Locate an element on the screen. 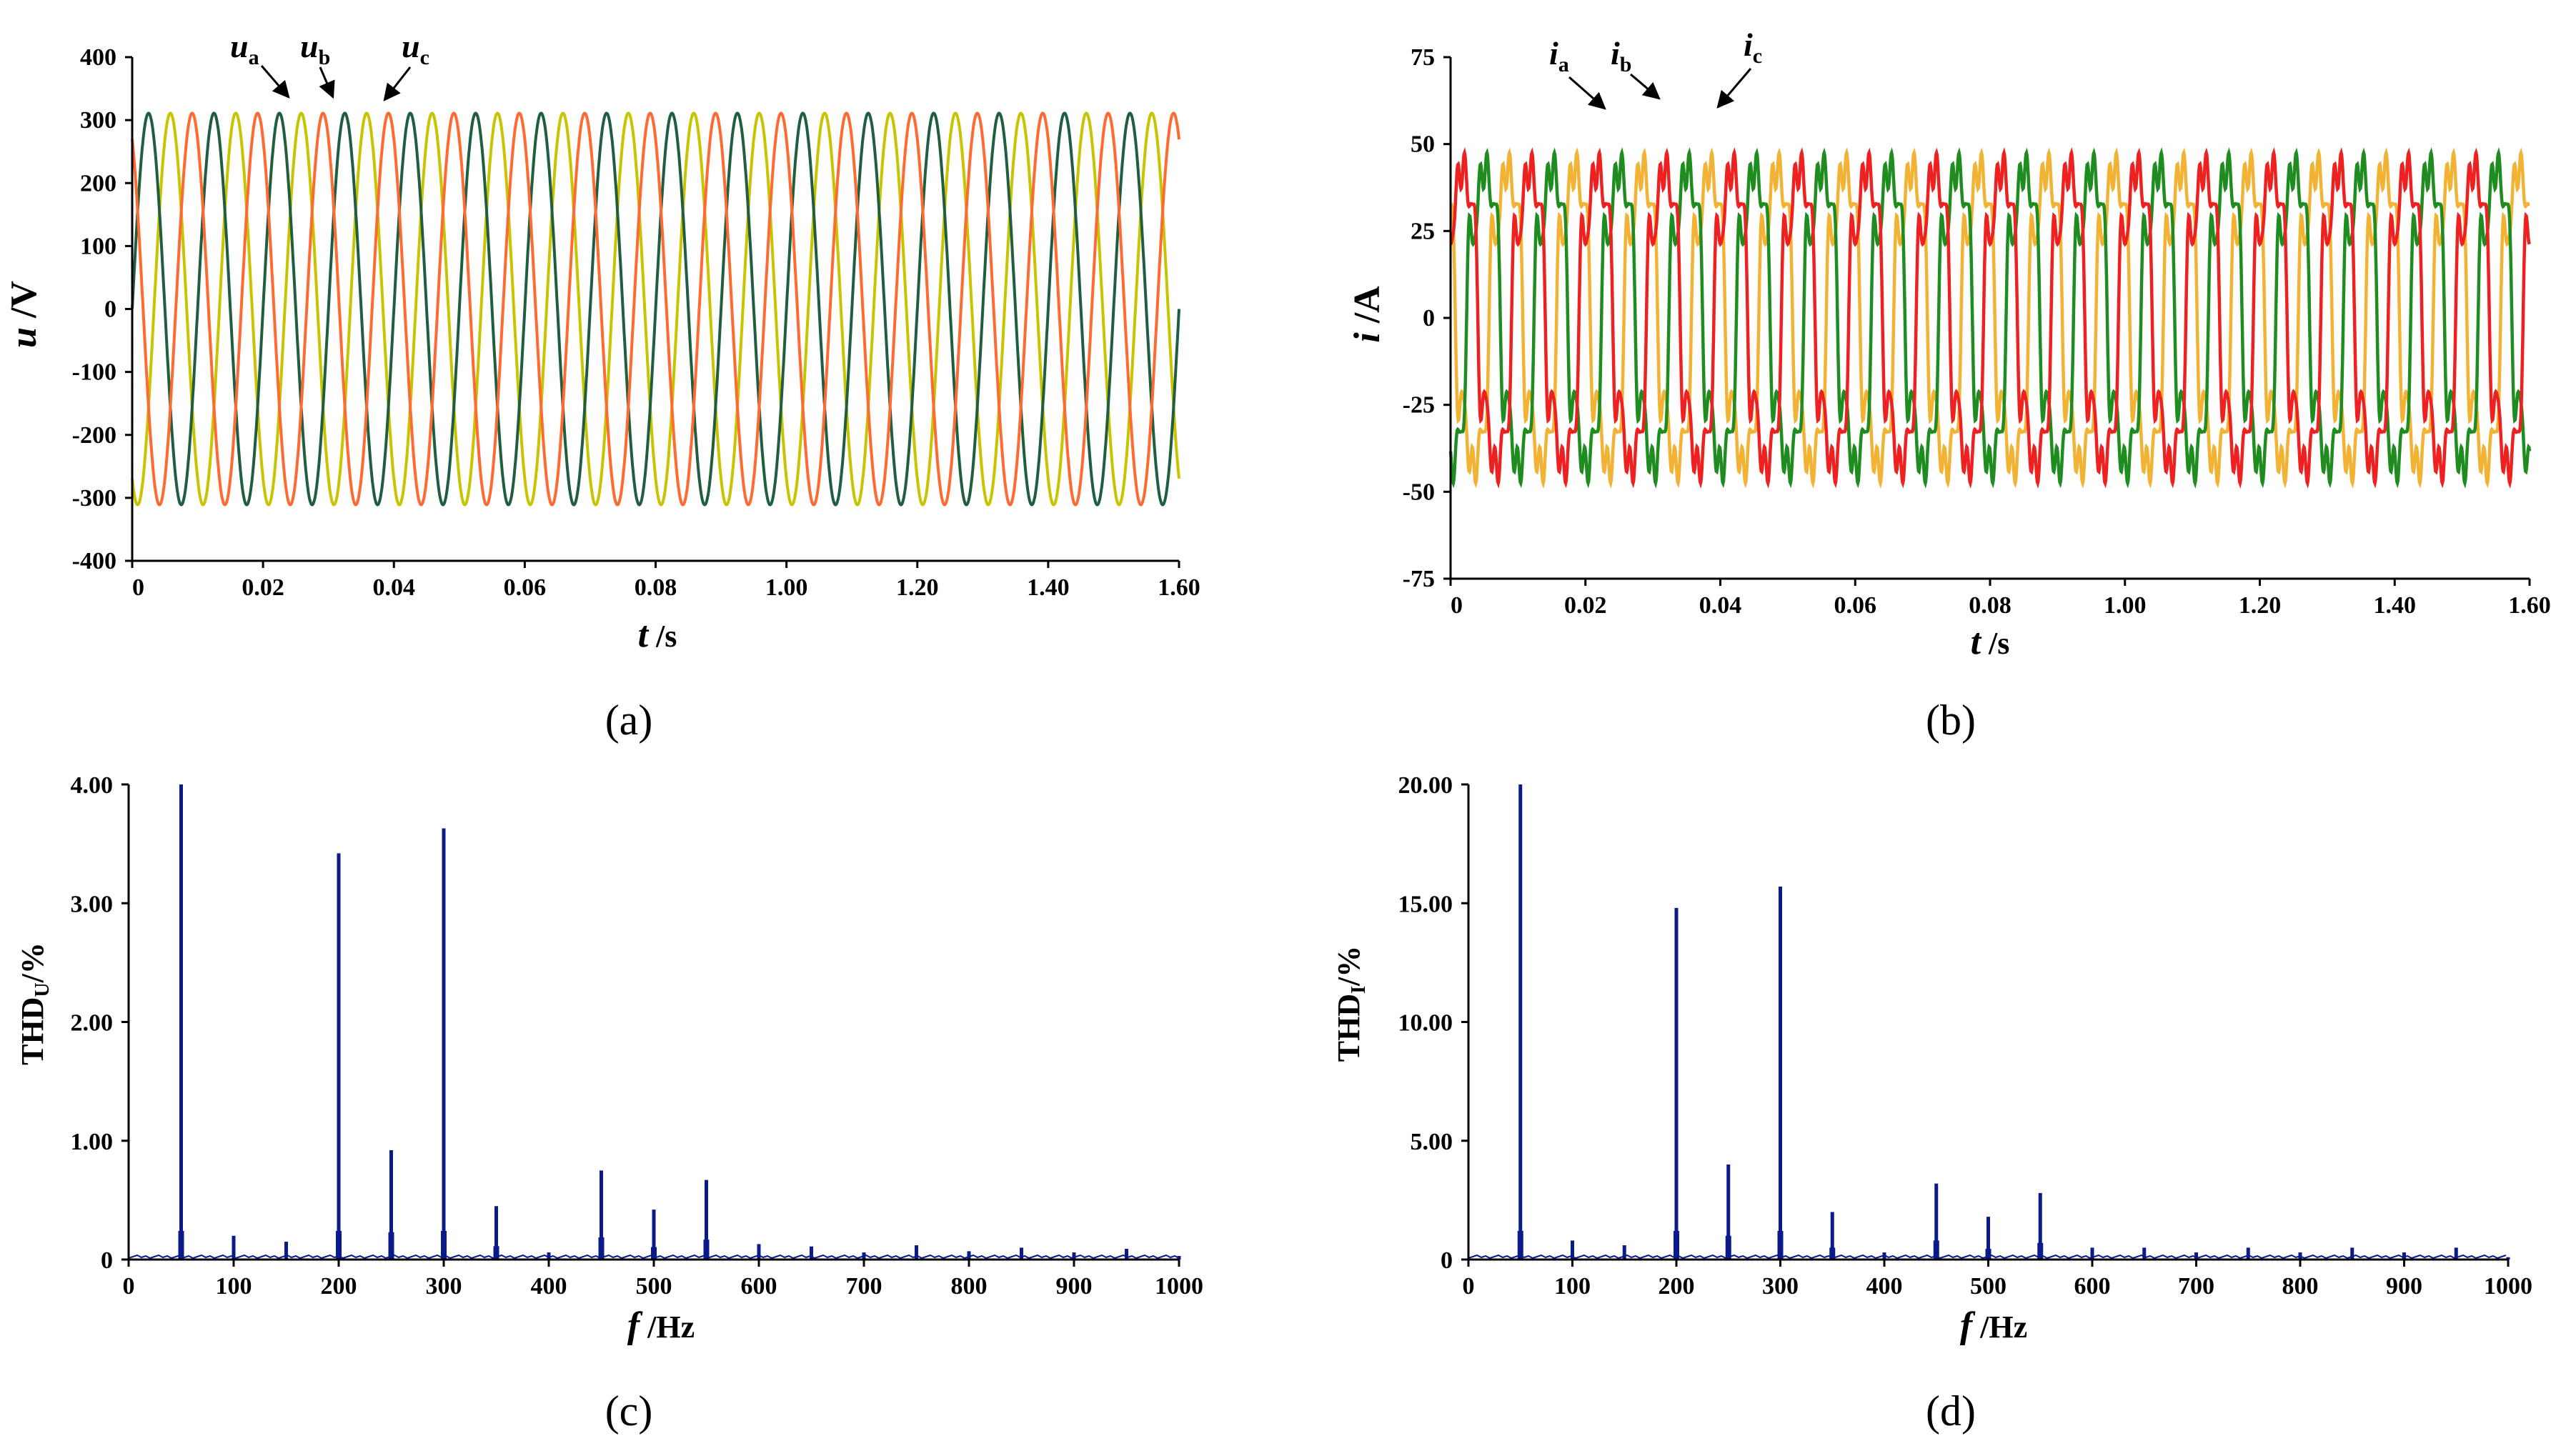  y-tick-label: 25 is located at coordinates (1423, 231).